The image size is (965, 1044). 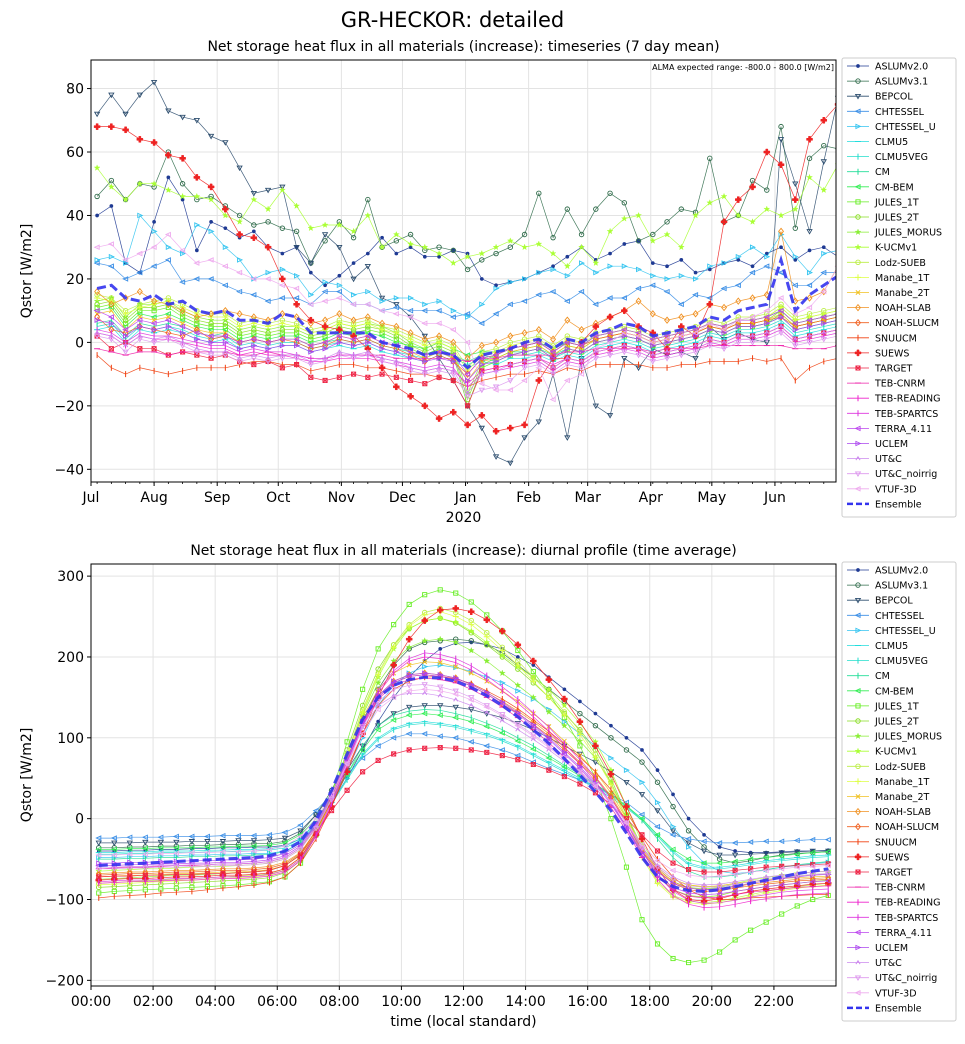 I want to click on legend-item-suews: SUEWS, so click(x=878, y=857).